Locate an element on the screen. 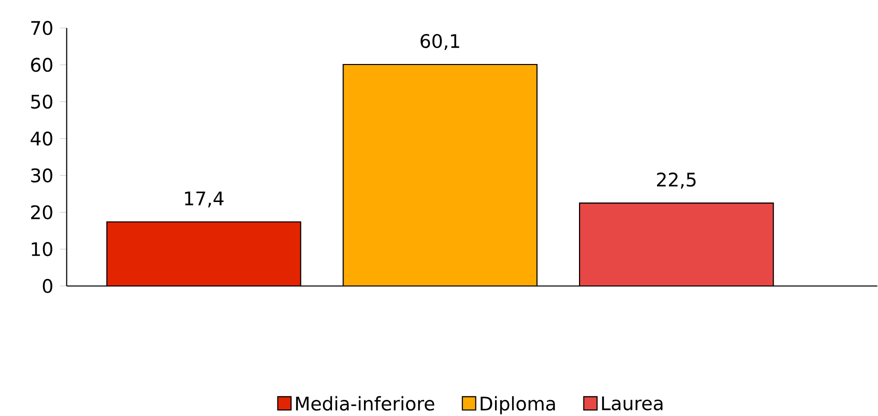 The height and width of the screenshot is (416, 878). y-tick-label: 10 is located at coordinates (42, 249).